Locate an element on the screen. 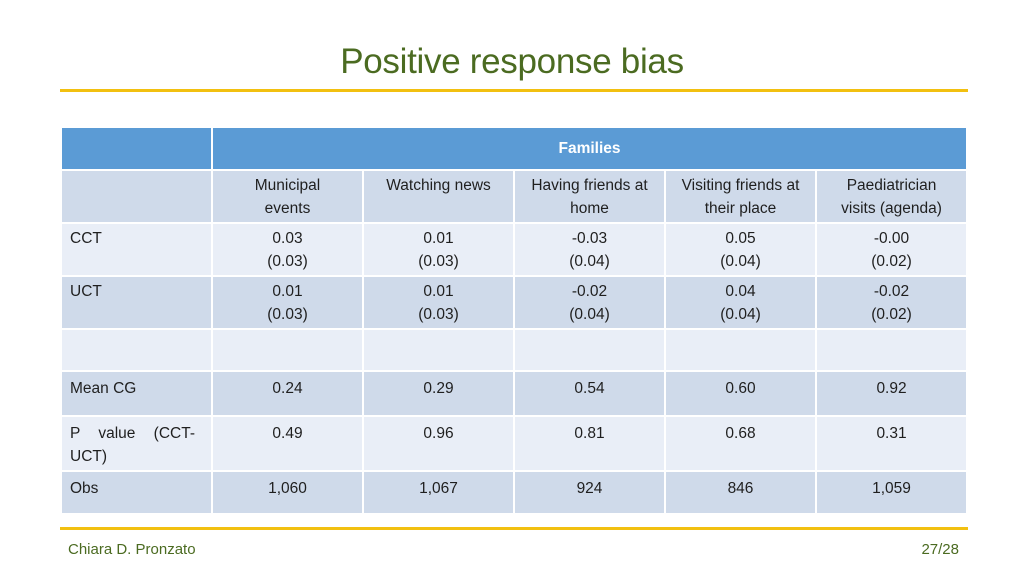  column-header-line: visits (agenda) is located at coordinates (891, 208).